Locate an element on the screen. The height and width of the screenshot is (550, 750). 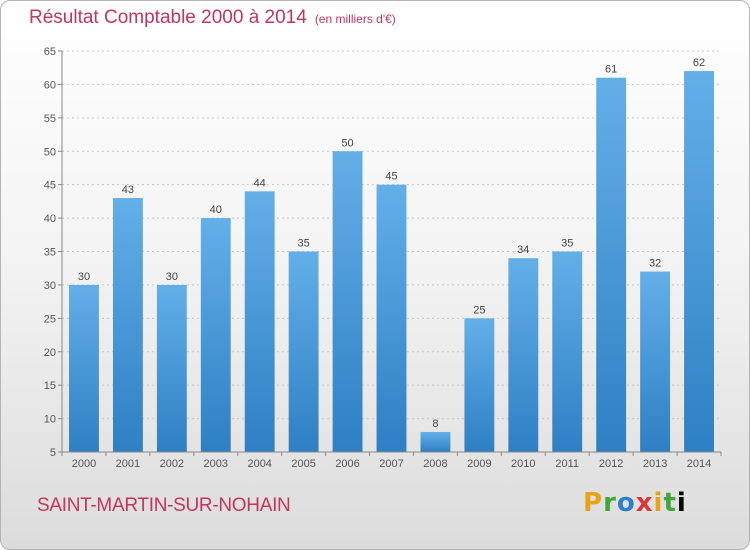
x-tick-label: 2003 is located at coordinates (216, 464).